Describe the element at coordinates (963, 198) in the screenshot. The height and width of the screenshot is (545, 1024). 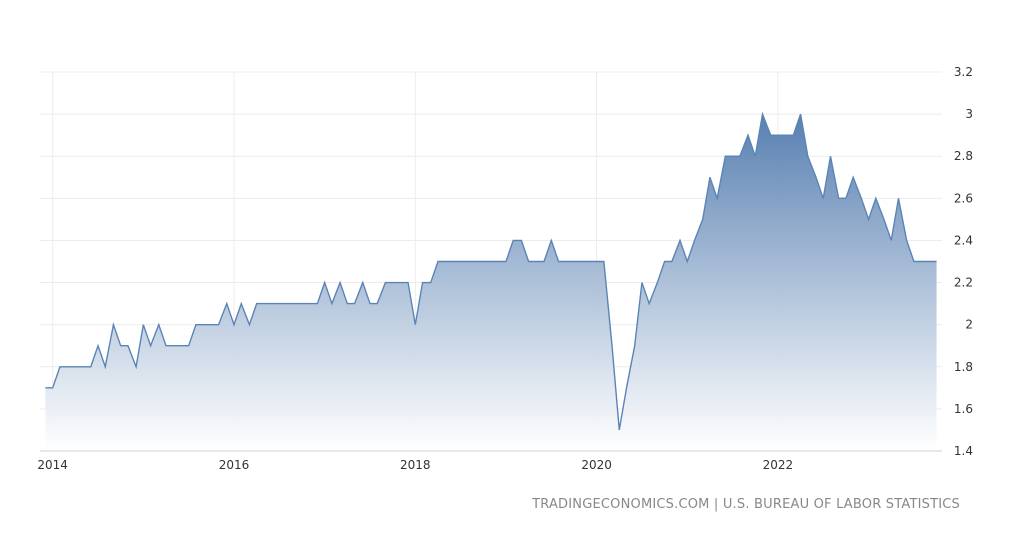
I see `y-tick-label: 2.6` at that location.